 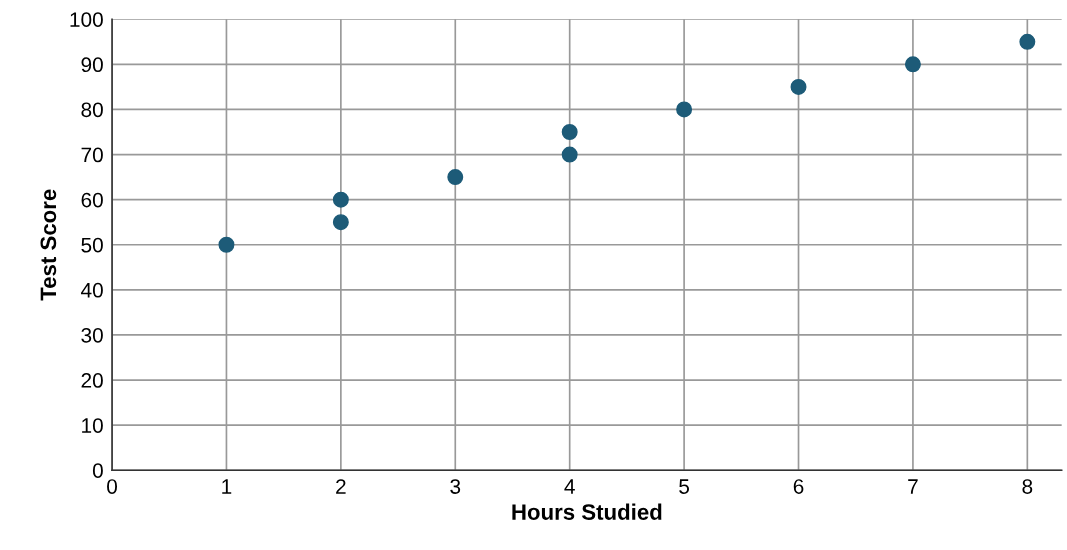 What do you see at coordinates (92, 290) in the screenshot?
I see `y-tick-label: 40` at bounding box center [92, 290].